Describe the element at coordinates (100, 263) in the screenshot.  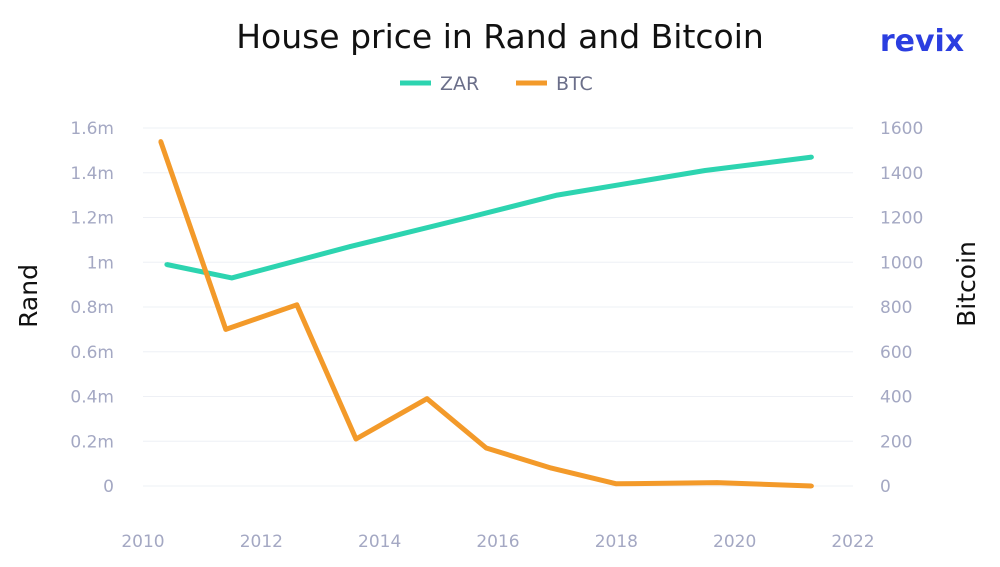
I see `left-tick-label: 1m` at that location.